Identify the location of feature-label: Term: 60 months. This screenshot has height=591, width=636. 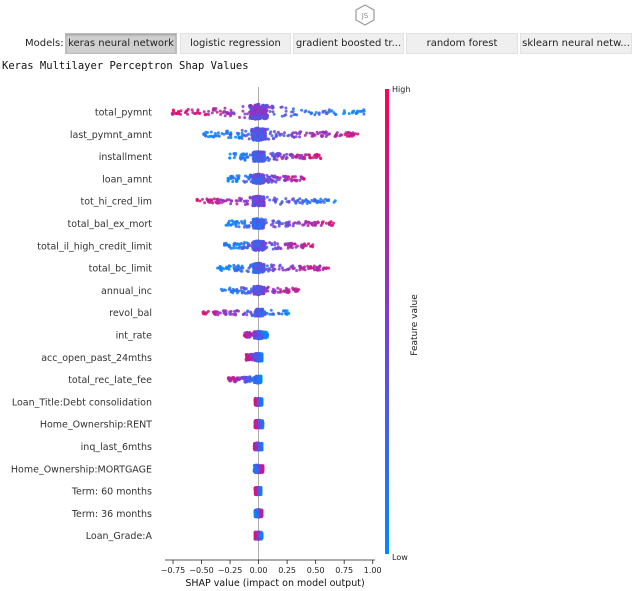
(111, 492).